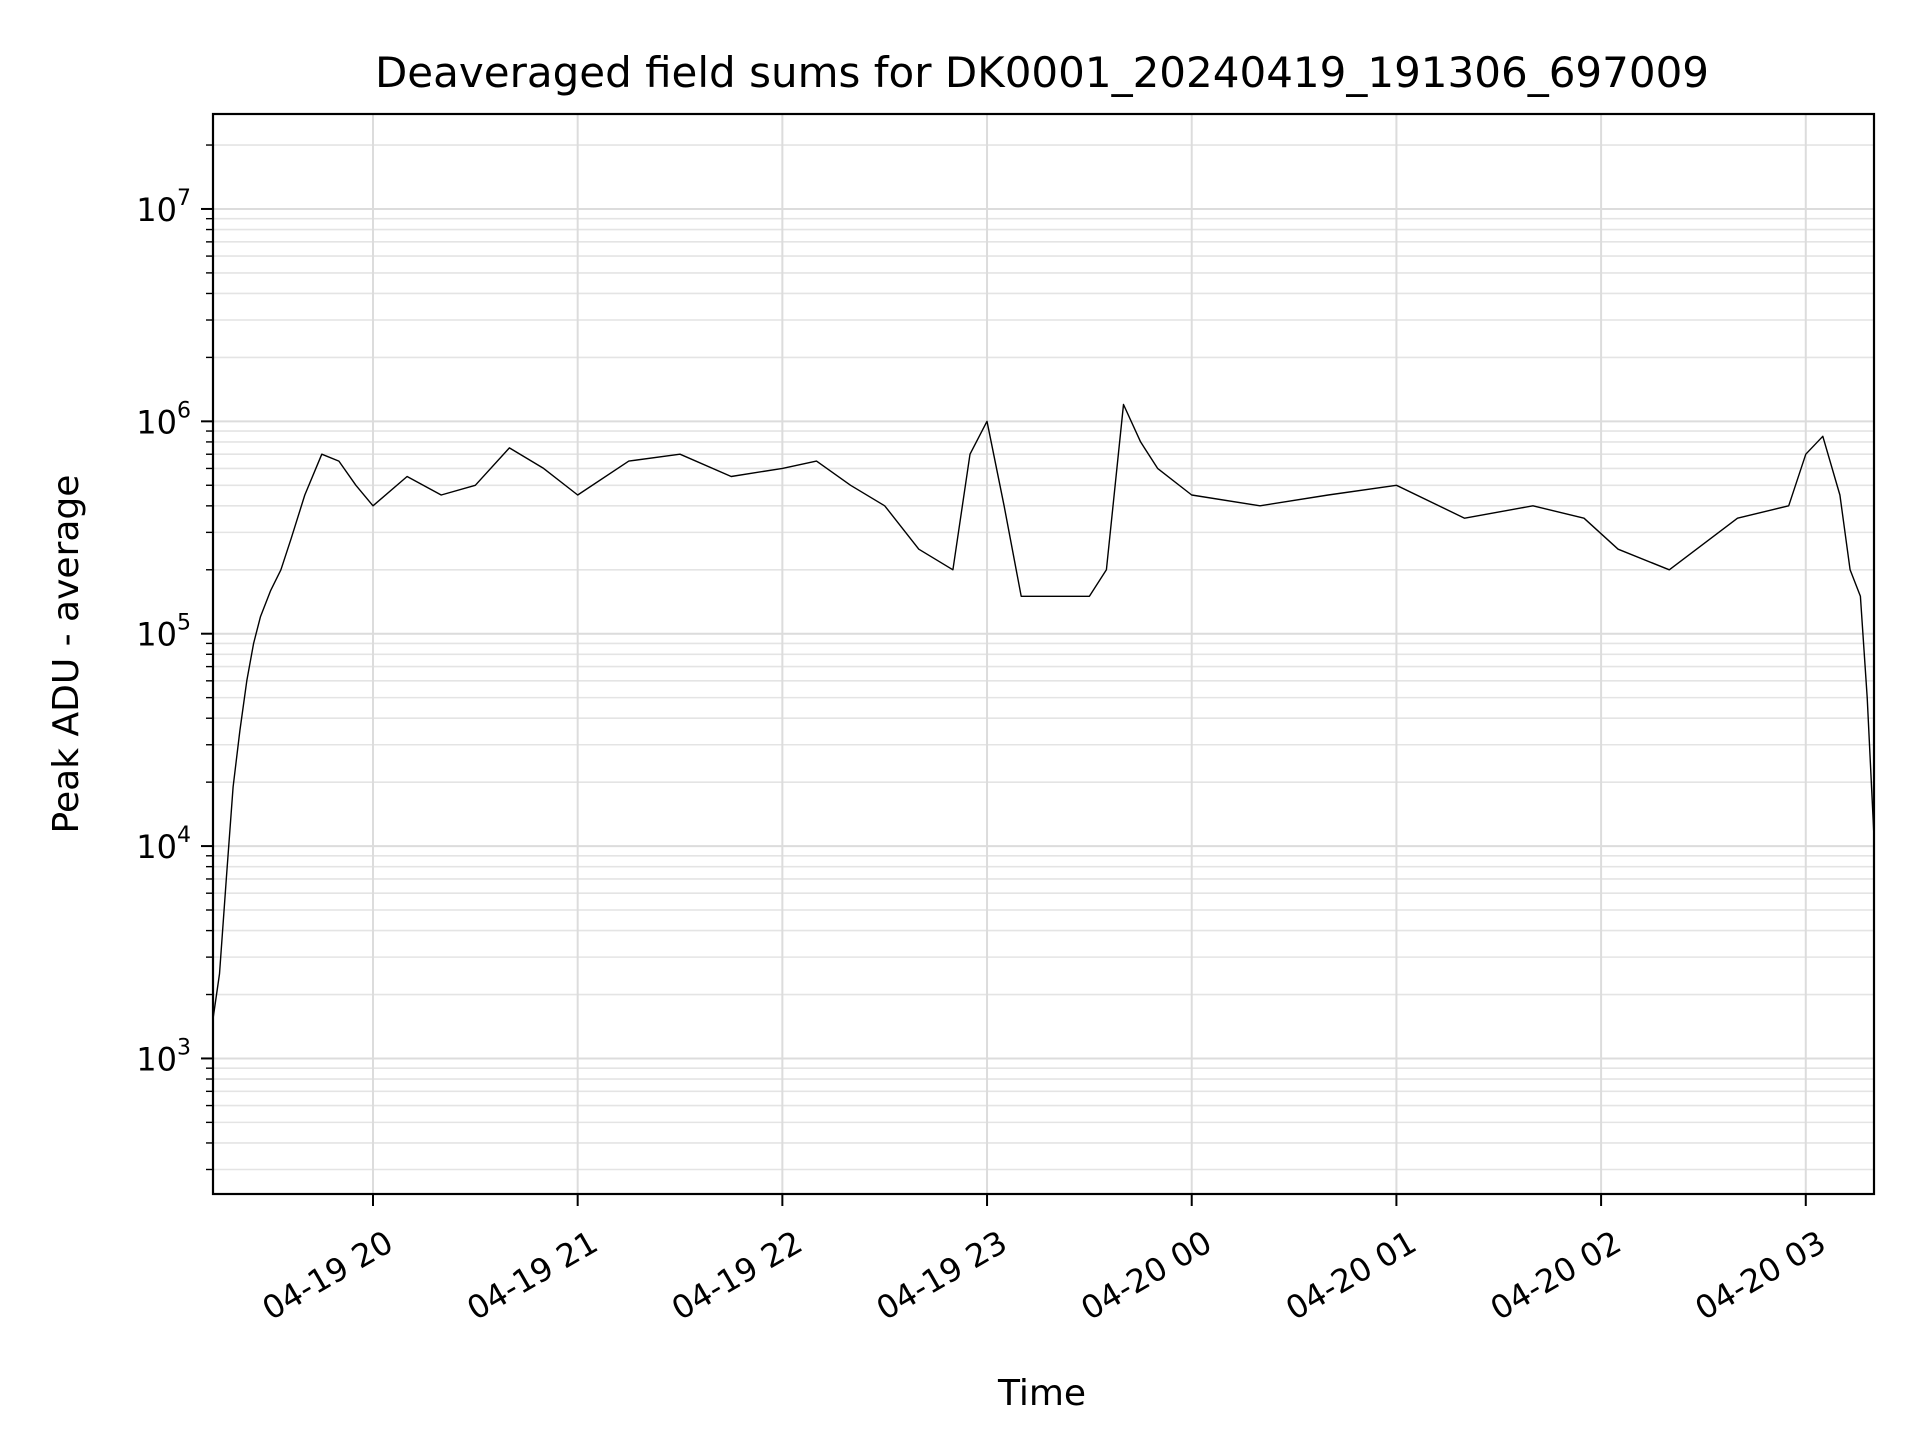  Describe the element at coordinates (163, 419) in the screenshot. I see `y-tick-label: 10⁶` at that location.